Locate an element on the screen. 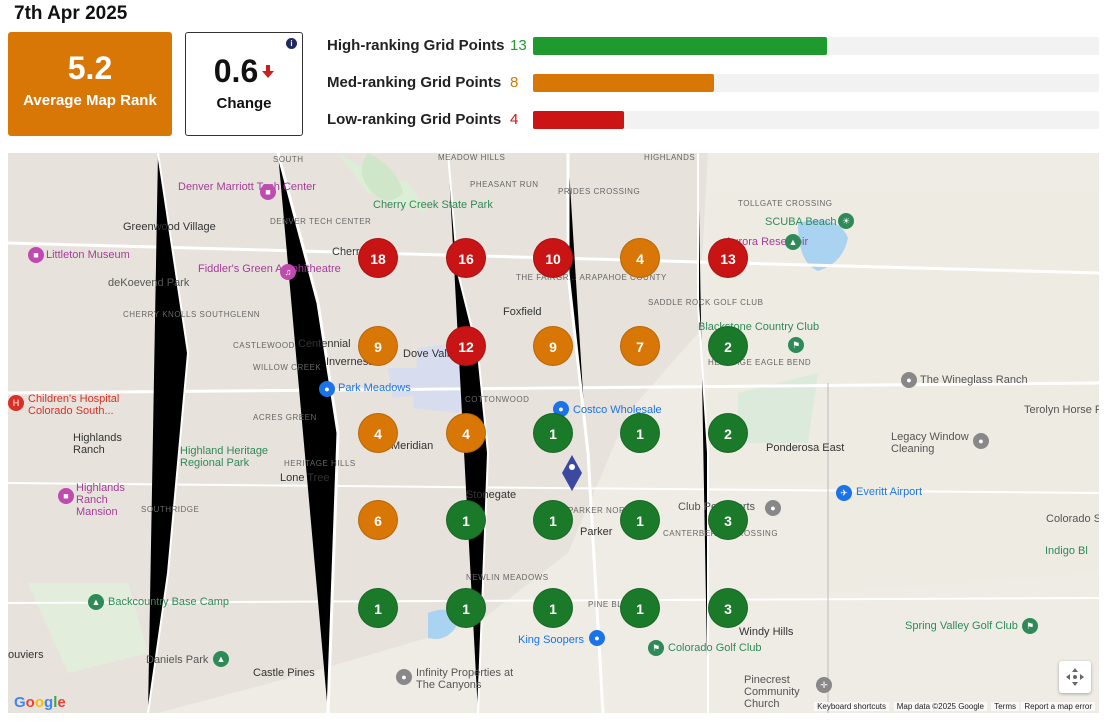  map-label-cherry-knolls: CHERRY KNOLLS SOUTHGLENN is located at coordinates (192, 314).